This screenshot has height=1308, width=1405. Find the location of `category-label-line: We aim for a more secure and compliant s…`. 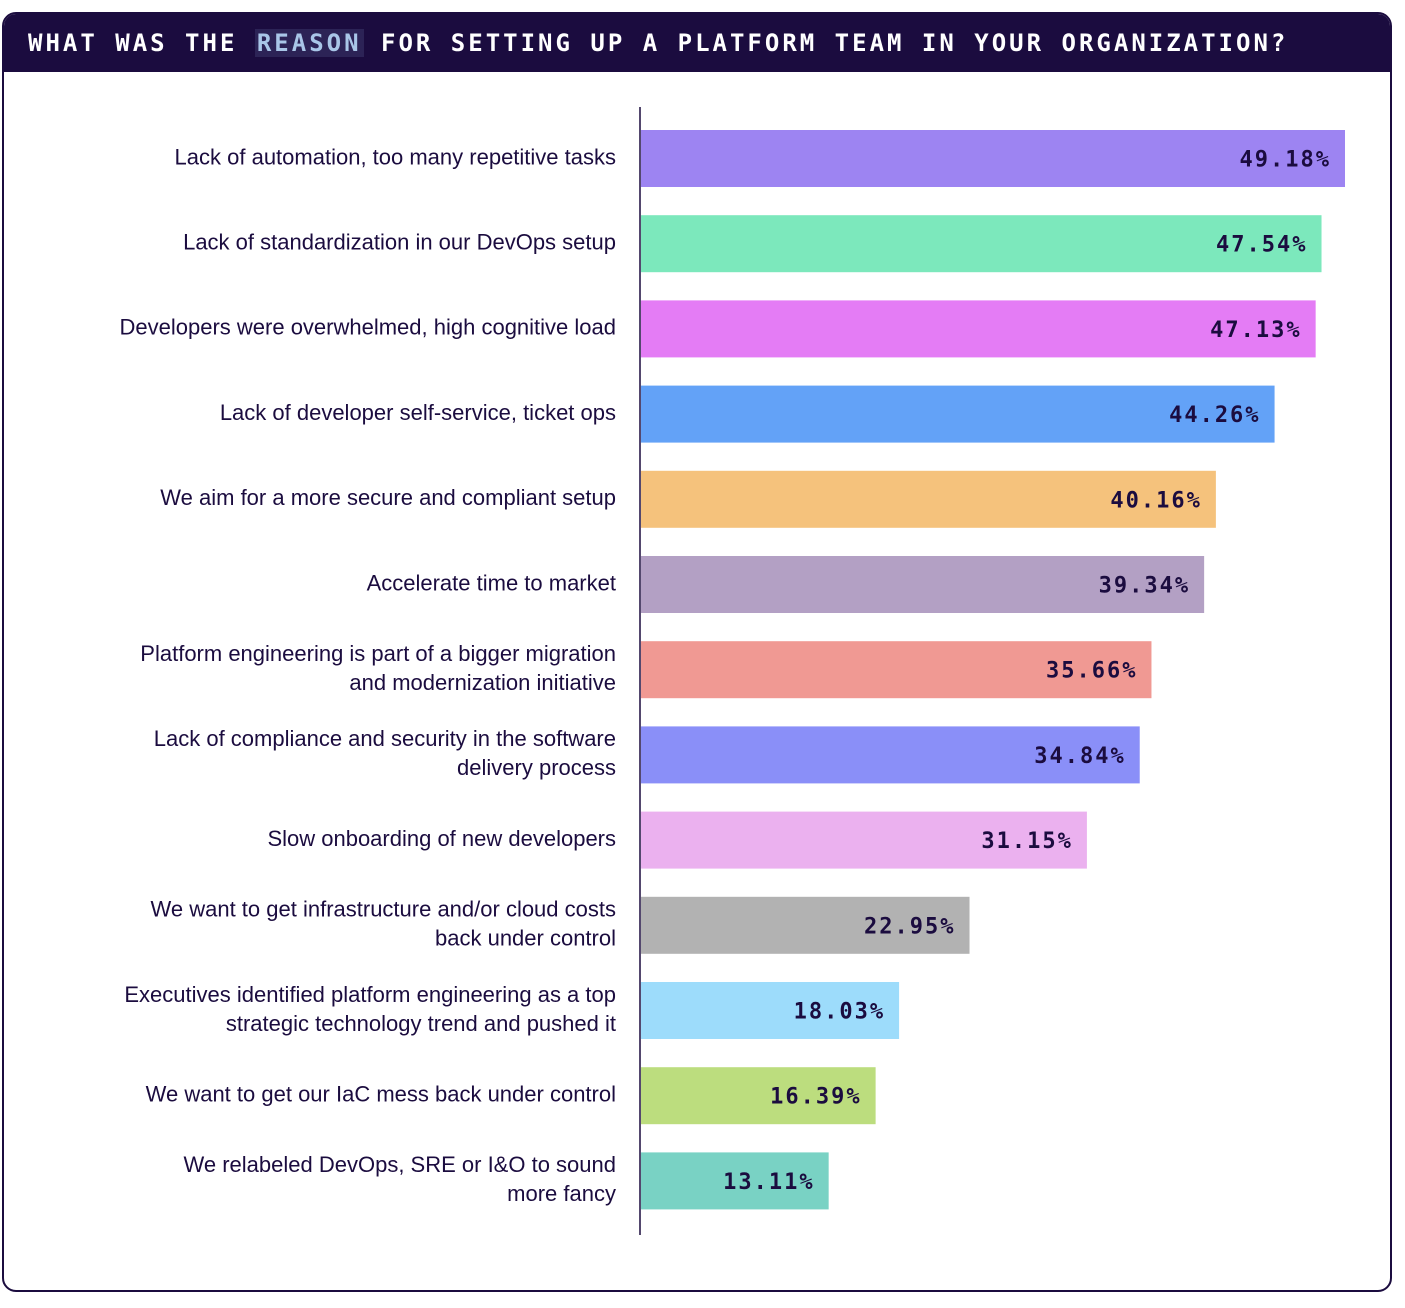

category-label-line: We aim for a more secure and compliant s… is located at coordinates (388, 497).